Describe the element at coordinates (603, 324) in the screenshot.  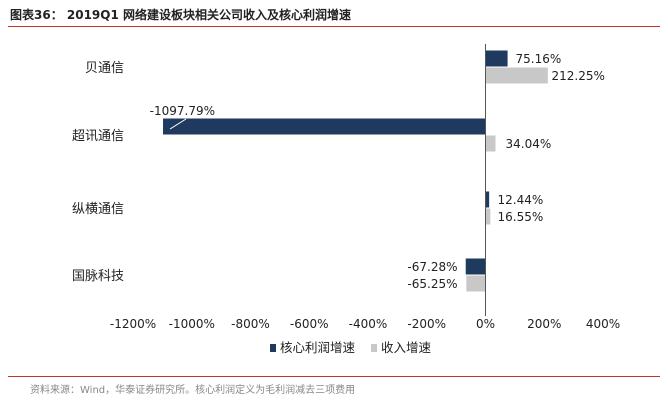
I see `x-tick-label-8: 400%` at that location.